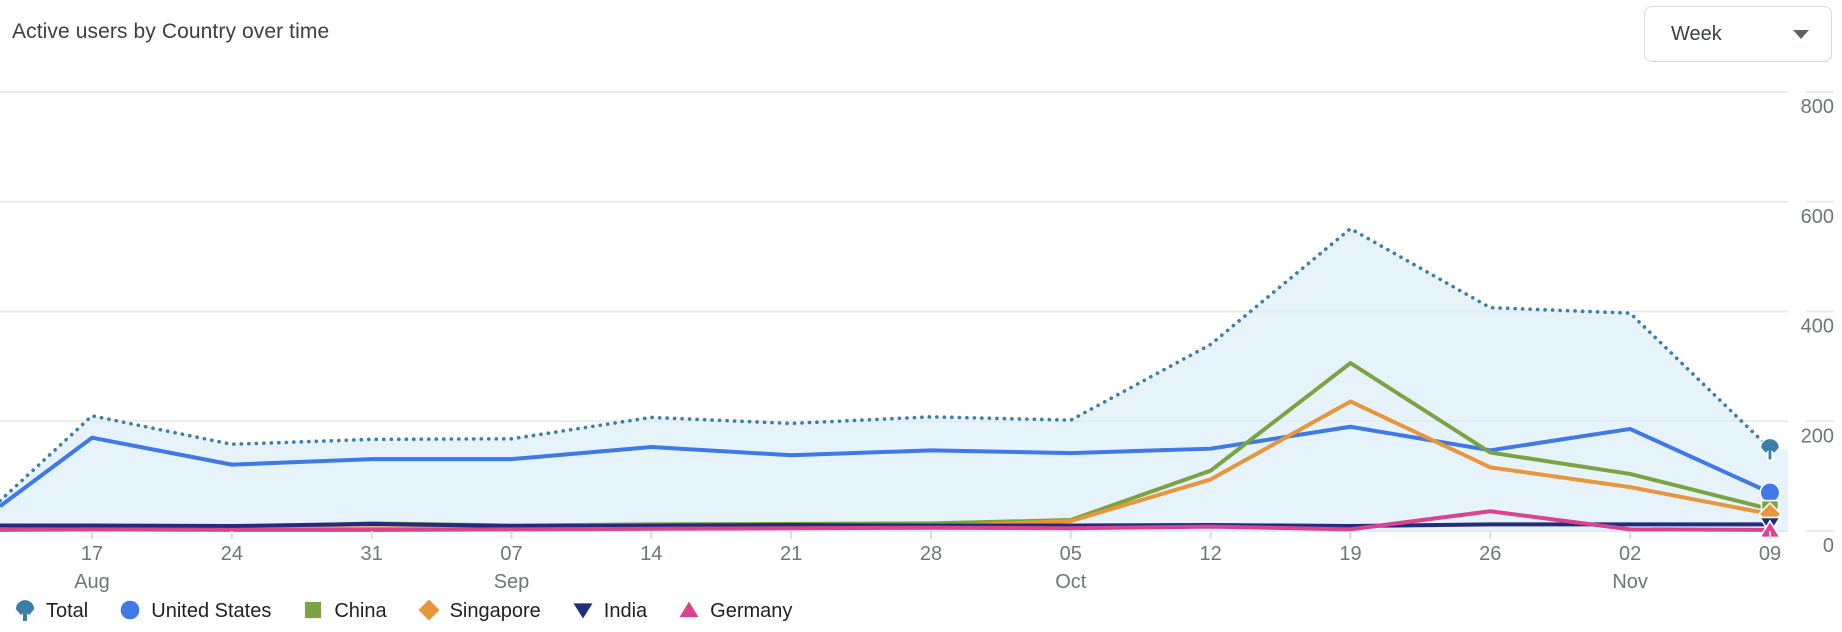 This screenshot has width=1842, height=632. Describe the element at coordinates (1770, 554) in the screenshot. I see `x-axis-label-day: 09` at that location.